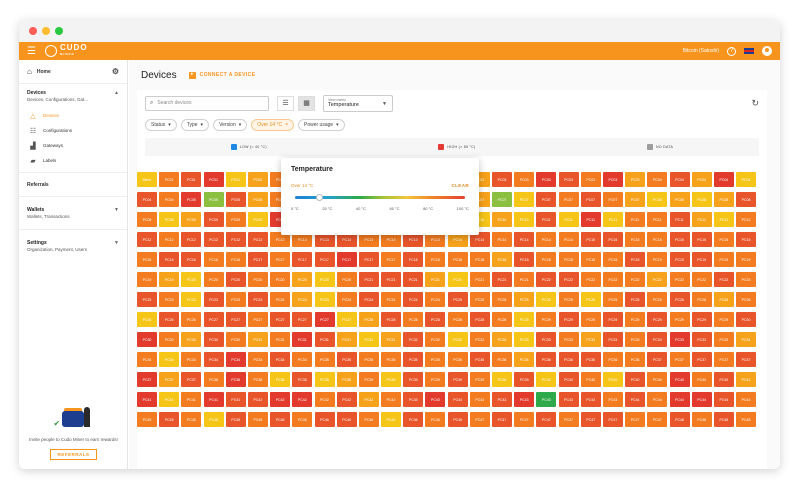 This screenshot has width=800, height=489. What do you see at coordinates (679, 259) in the screenshot?
I see `device-tile: PC19` at bounding box center [679, 259].